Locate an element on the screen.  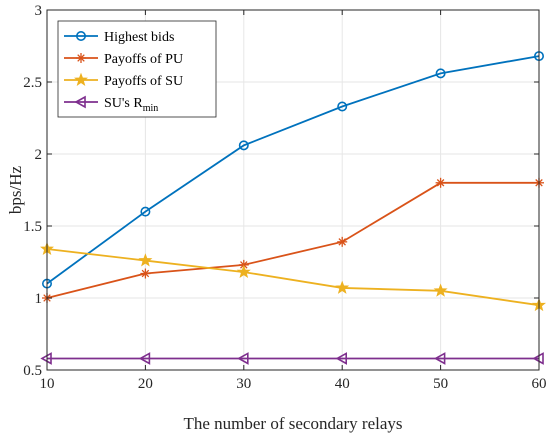
legend-label: Payoffs of SU is located at coordinates (143, 81).